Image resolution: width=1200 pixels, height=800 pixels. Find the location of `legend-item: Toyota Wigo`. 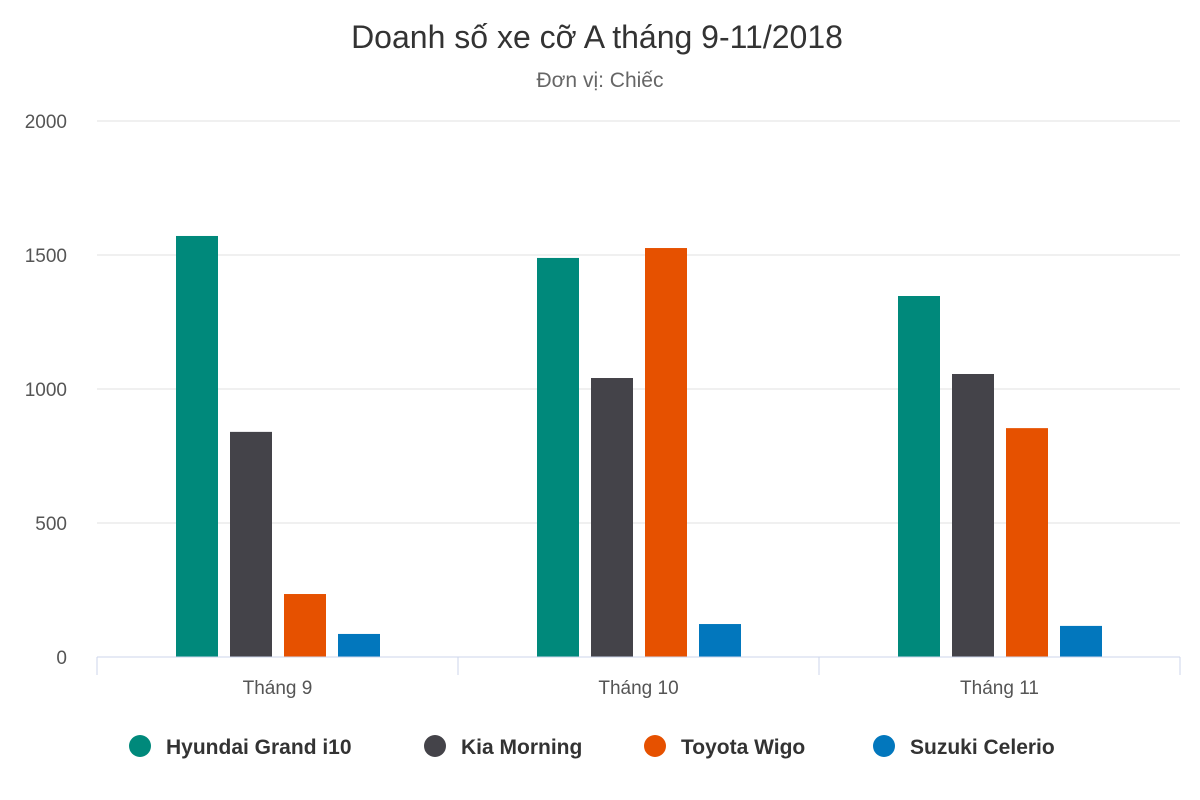

legend-item: Toyota Wigo is located at coordinates (743, 747).